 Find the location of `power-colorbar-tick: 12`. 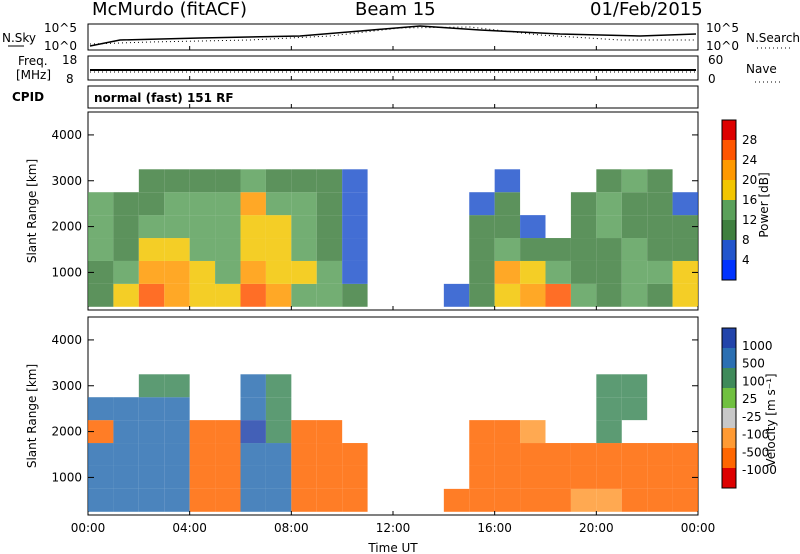

power-colorbar-tick: 12 is located at coordinates (749, 220).